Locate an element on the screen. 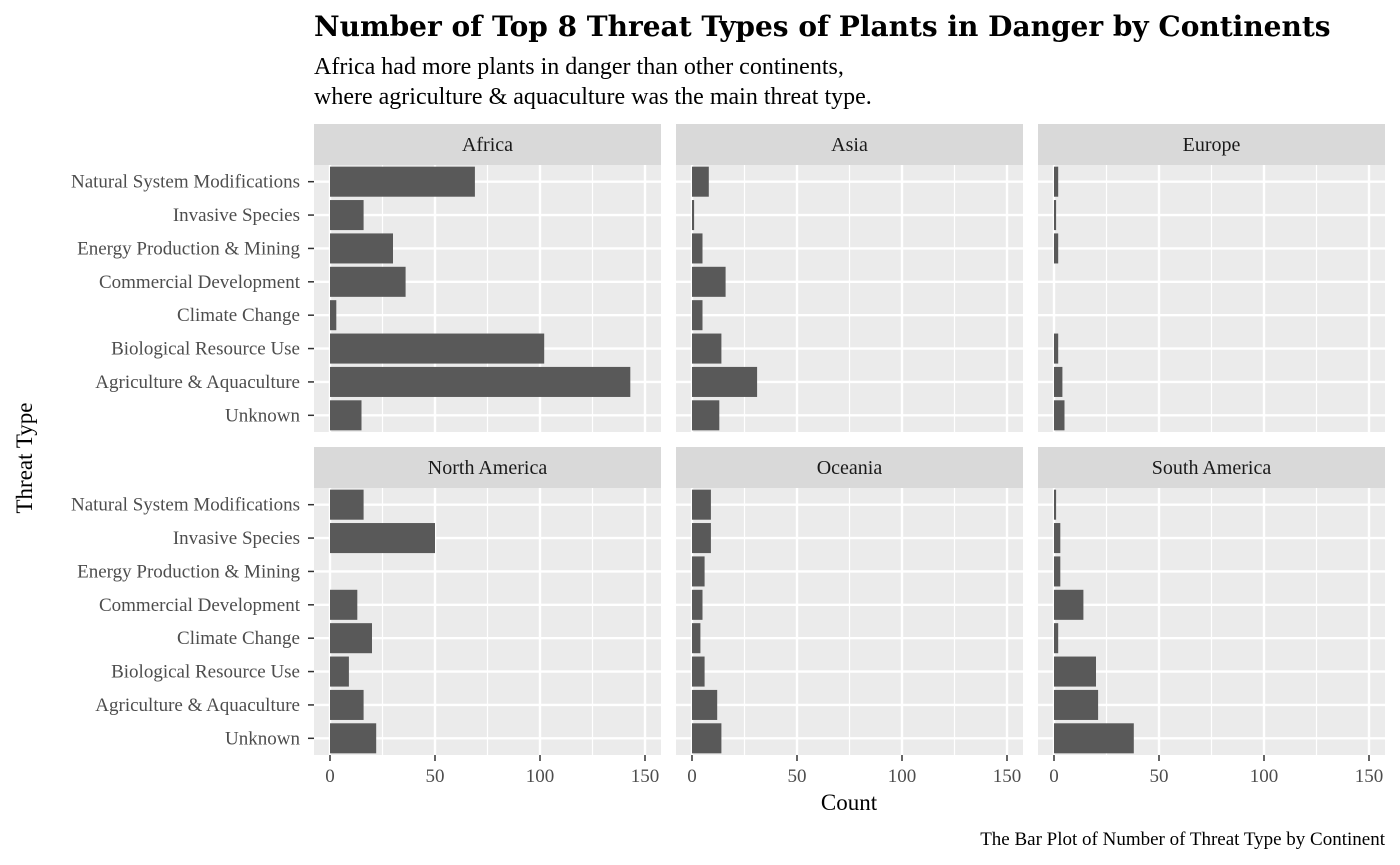  bar-oceania-invasive-species is located at coordinates (701, 538).